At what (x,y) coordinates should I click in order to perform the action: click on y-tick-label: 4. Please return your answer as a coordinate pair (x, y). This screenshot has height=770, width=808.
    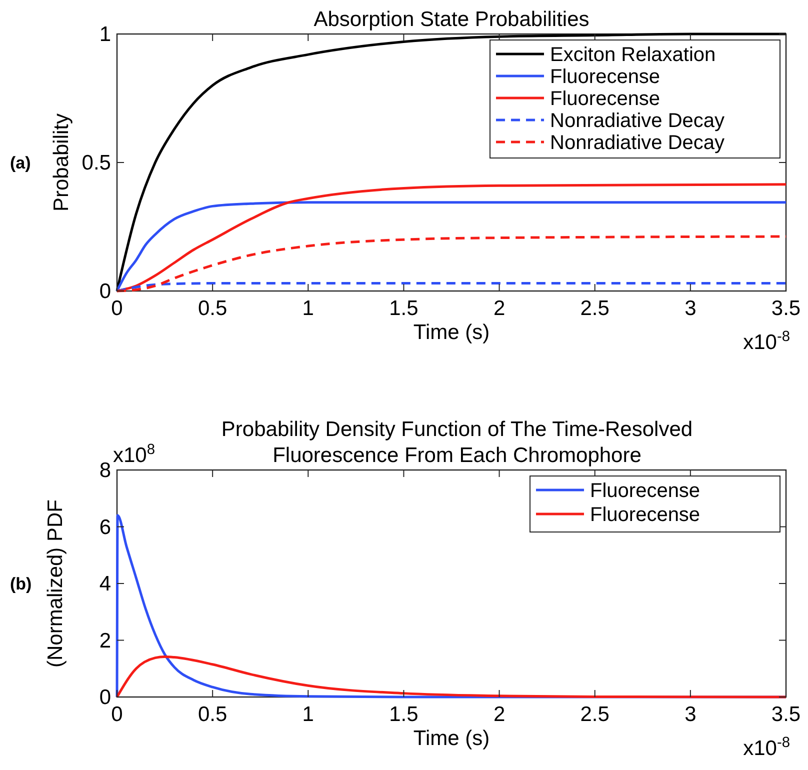
    Looking at the image, I should click on (105, 584).